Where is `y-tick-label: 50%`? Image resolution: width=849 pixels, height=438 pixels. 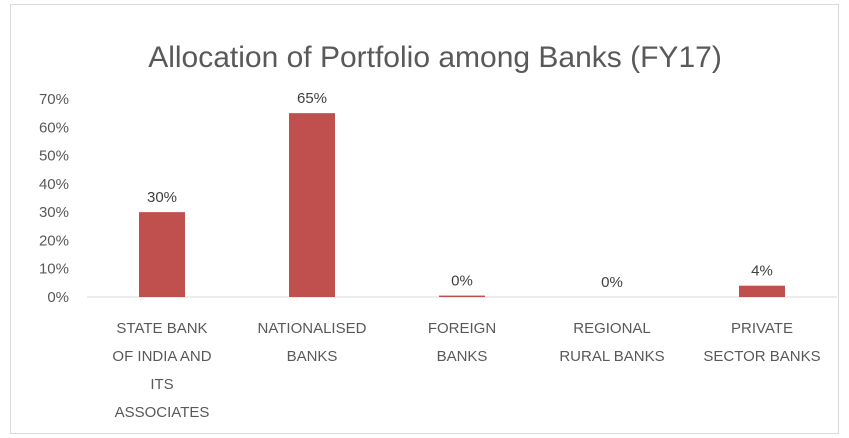
y-tick-label: 50% is located at coordinates (54, 156).